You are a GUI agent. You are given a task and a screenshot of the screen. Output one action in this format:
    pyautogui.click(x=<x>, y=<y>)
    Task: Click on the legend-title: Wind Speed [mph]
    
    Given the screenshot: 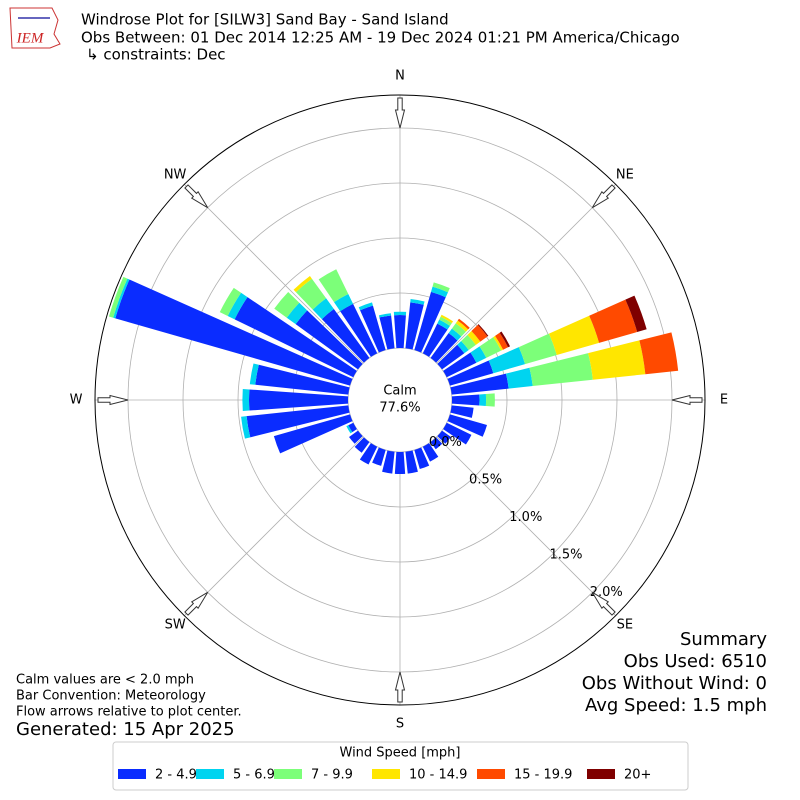 What is the action you would take?
    pyautogui.click(x=400, y=753)
    